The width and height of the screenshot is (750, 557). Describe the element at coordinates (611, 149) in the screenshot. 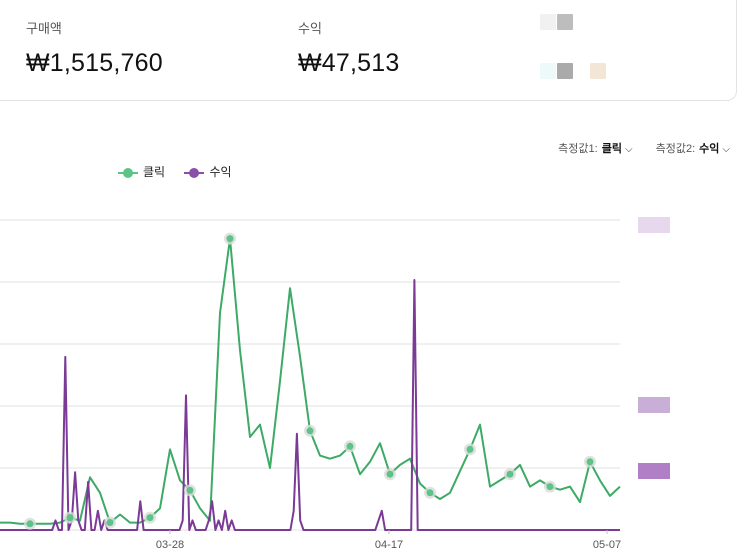

I see `measure1-value: 클릭` at that location.